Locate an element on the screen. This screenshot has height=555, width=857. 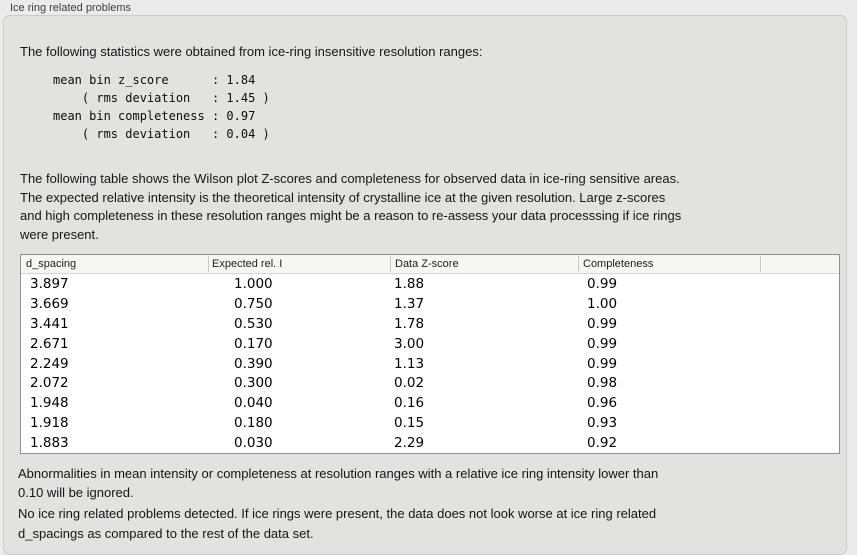
table-row: 2.249 0.390 1.13 0.99 is located at coordinates (430, 364).